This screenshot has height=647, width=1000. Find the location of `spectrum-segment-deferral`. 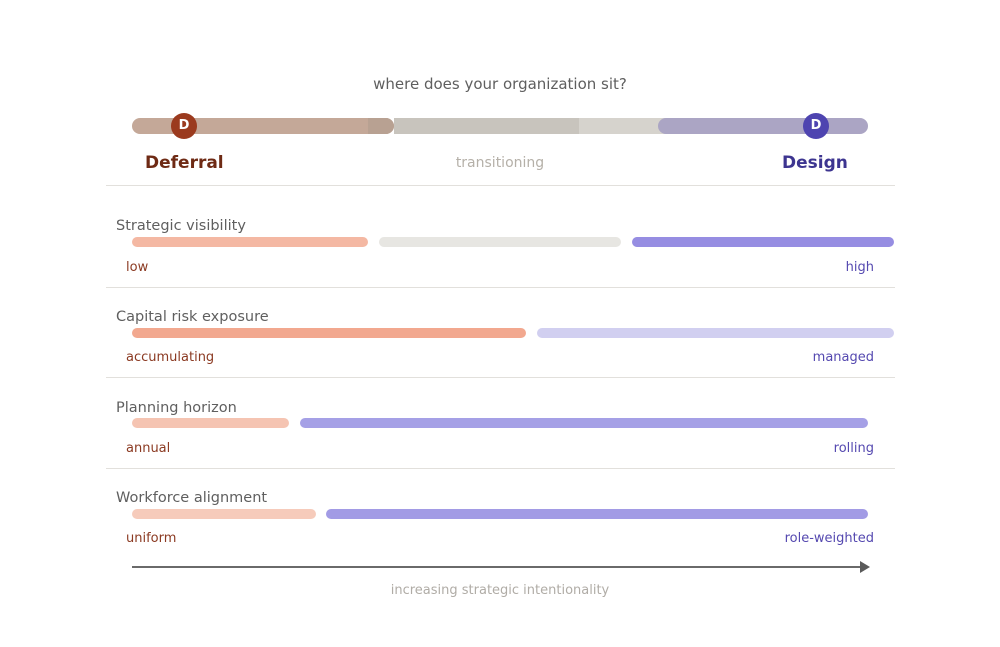

spectrum-segment-deferral is located at coordinates (263, 126).